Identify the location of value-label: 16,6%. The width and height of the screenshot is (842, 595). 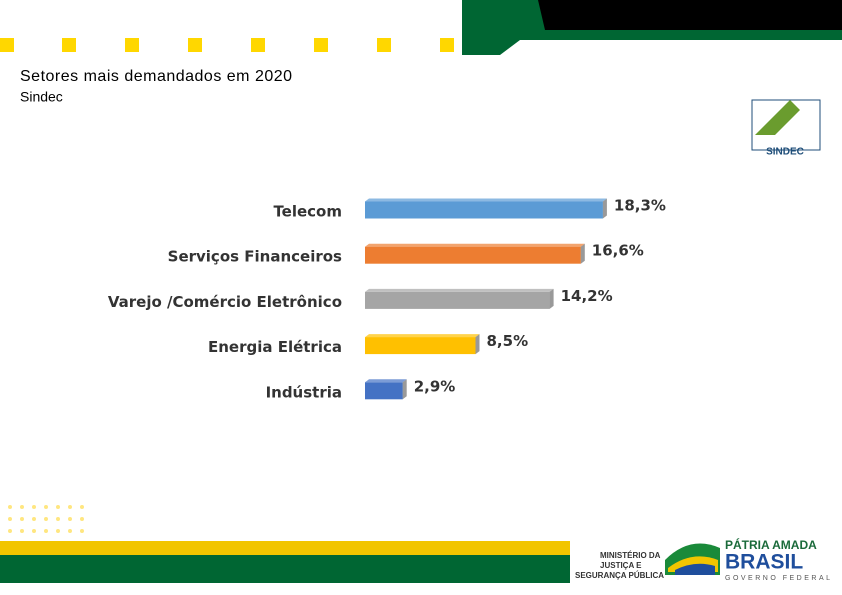
(618, 251).